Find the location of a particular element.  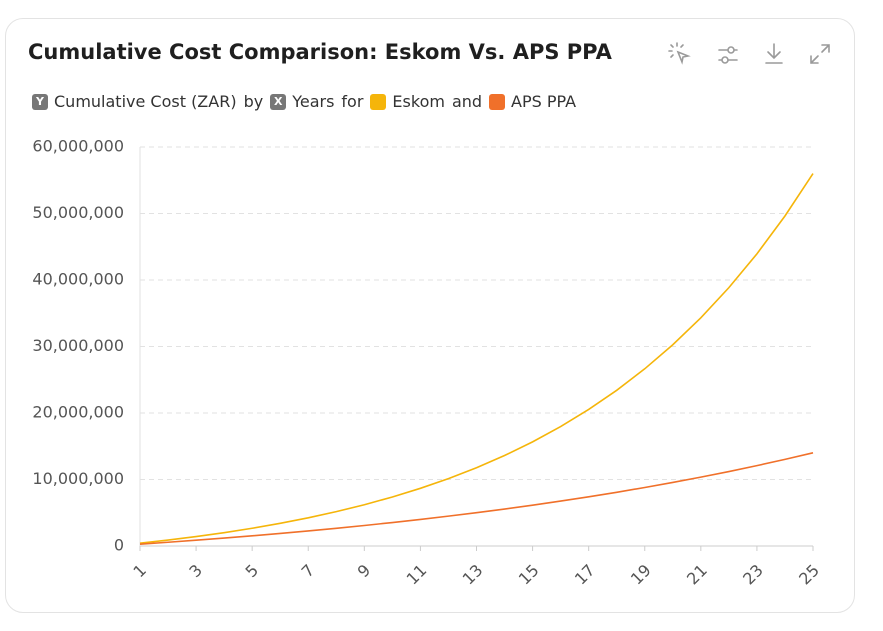

legend-label: Eskom is located at coordinates (418, 101).